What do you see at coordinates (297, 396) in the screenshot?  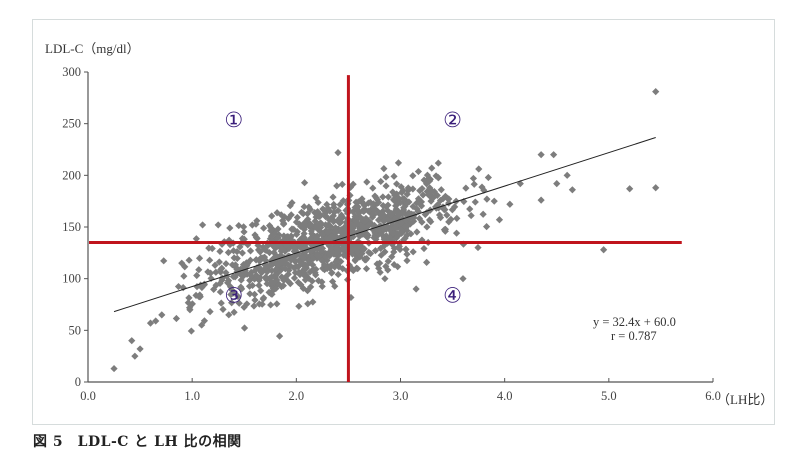 I see `x-tick-label: 2.0` at bounding box center [297, 396].